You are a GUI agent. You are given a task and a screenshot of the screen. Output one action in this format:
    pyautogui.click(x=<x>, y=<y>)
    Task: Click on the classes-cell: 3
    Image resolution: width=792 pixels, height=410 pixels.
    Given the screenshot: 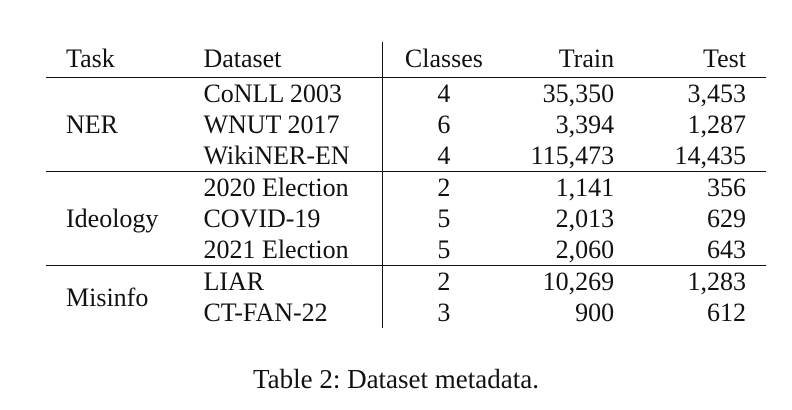 What is the action you would take?
    pyautogui.click(x=443, y=312)
    